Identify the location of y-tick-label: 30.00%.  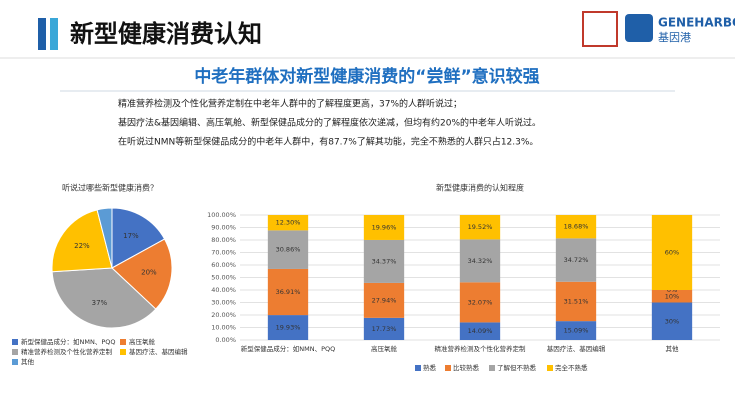
(223, 303).